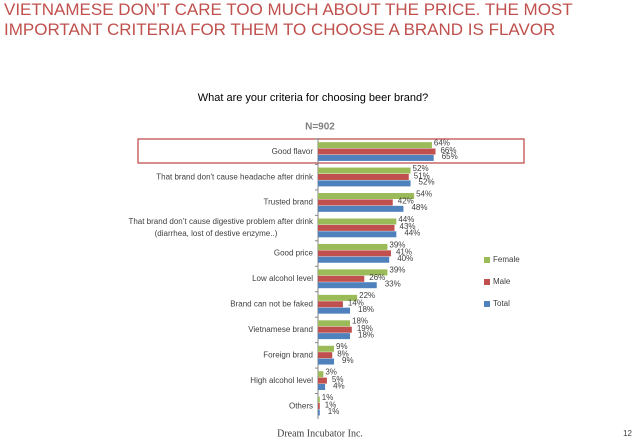 The width and height of the screenshot is (638, 442). I want to click on value-label: 41%, so click(404, 252).